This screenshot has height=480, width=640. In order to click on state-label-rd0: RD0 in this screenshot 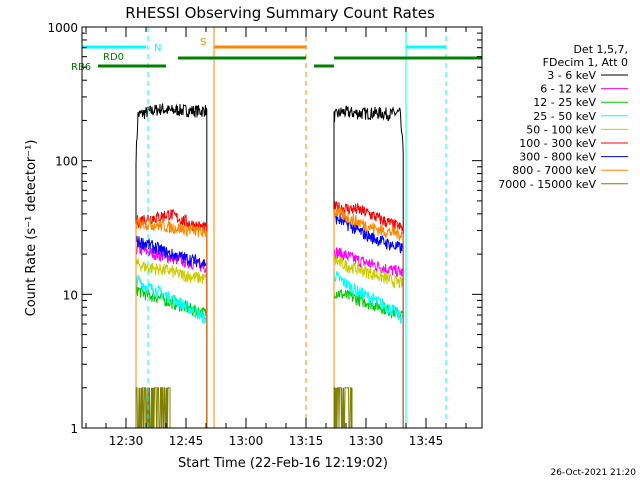, I will do `click(113, 57)`.